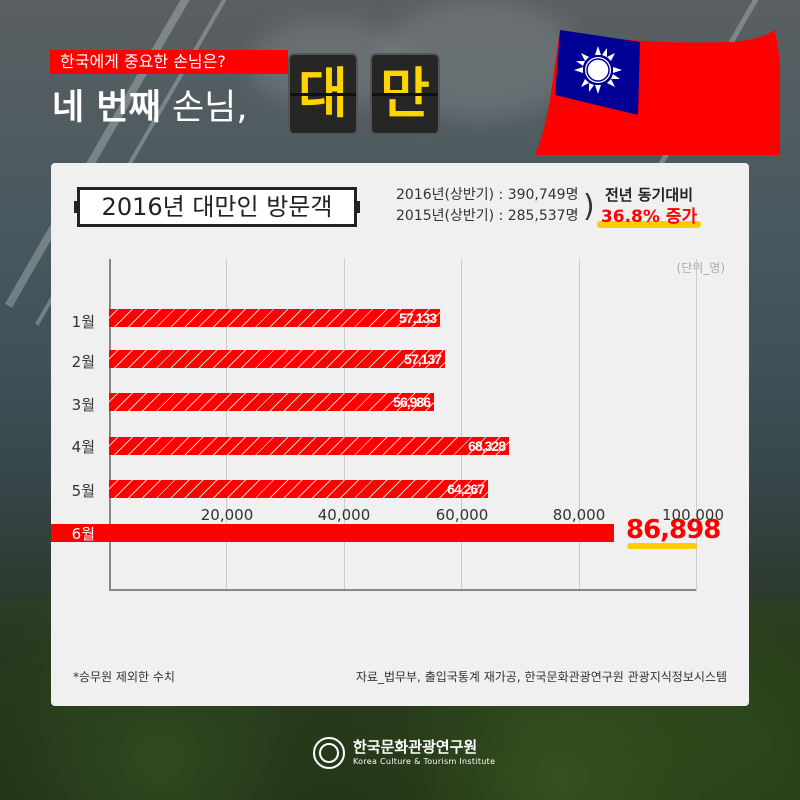 The image size is (800, 800). What do you see at coordinates (649, 195) in the screenshot?
I see `yoy-label: 전년 동기대비` at bounding box center [649, 195].